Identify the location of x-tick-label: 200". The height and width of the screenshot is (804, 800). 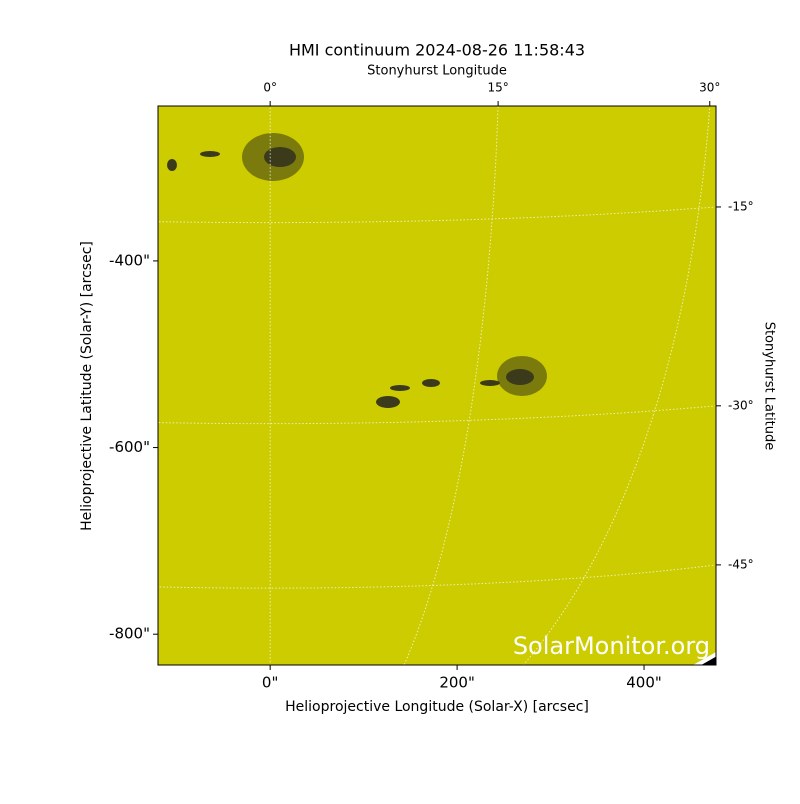
(457, 683).